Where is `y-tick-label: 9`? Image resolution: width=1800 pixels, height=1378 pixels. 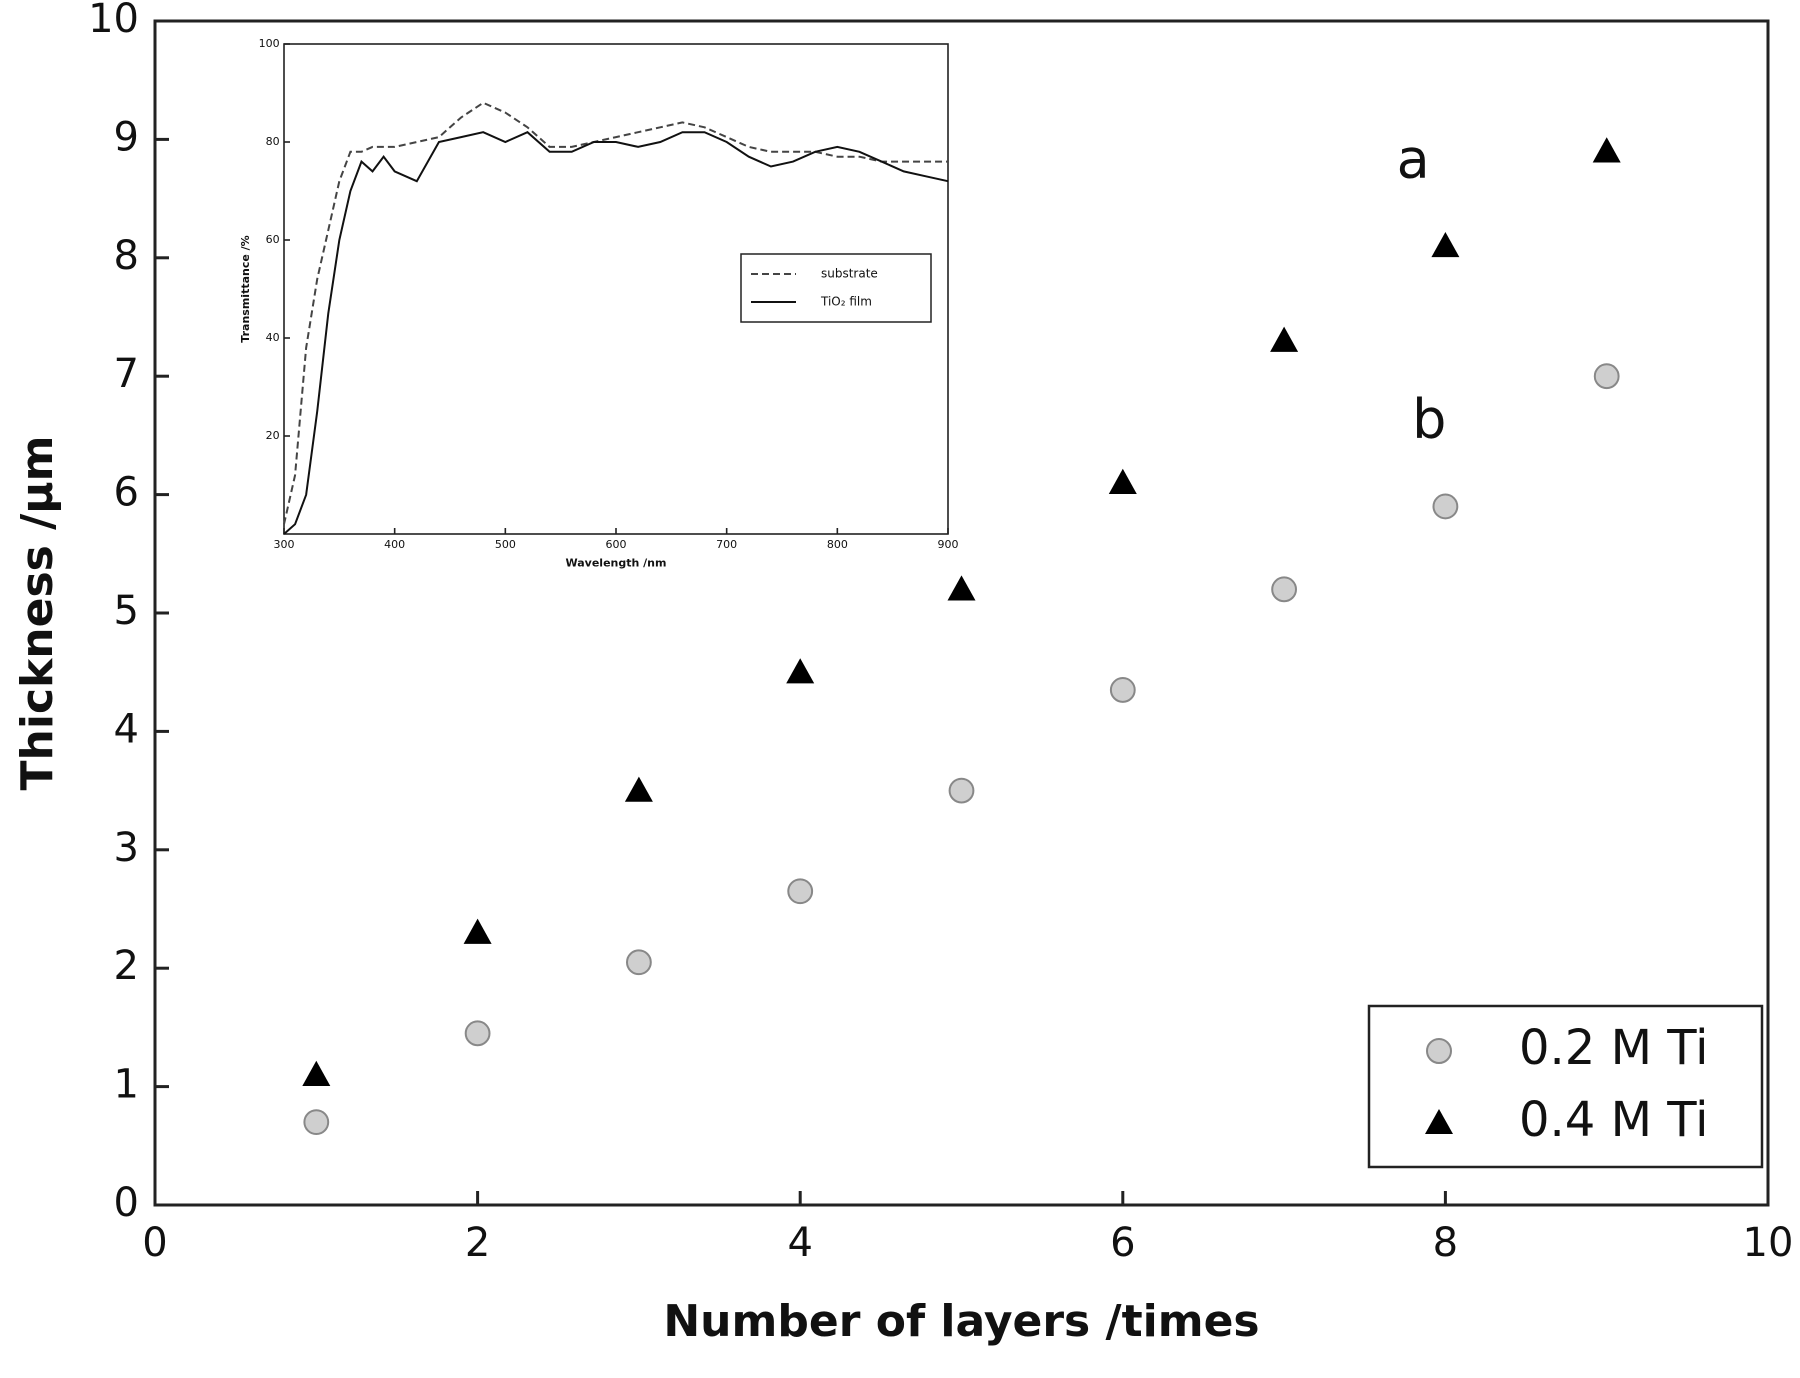 y-tick-label: 9 is located at coordinates (126, 137).